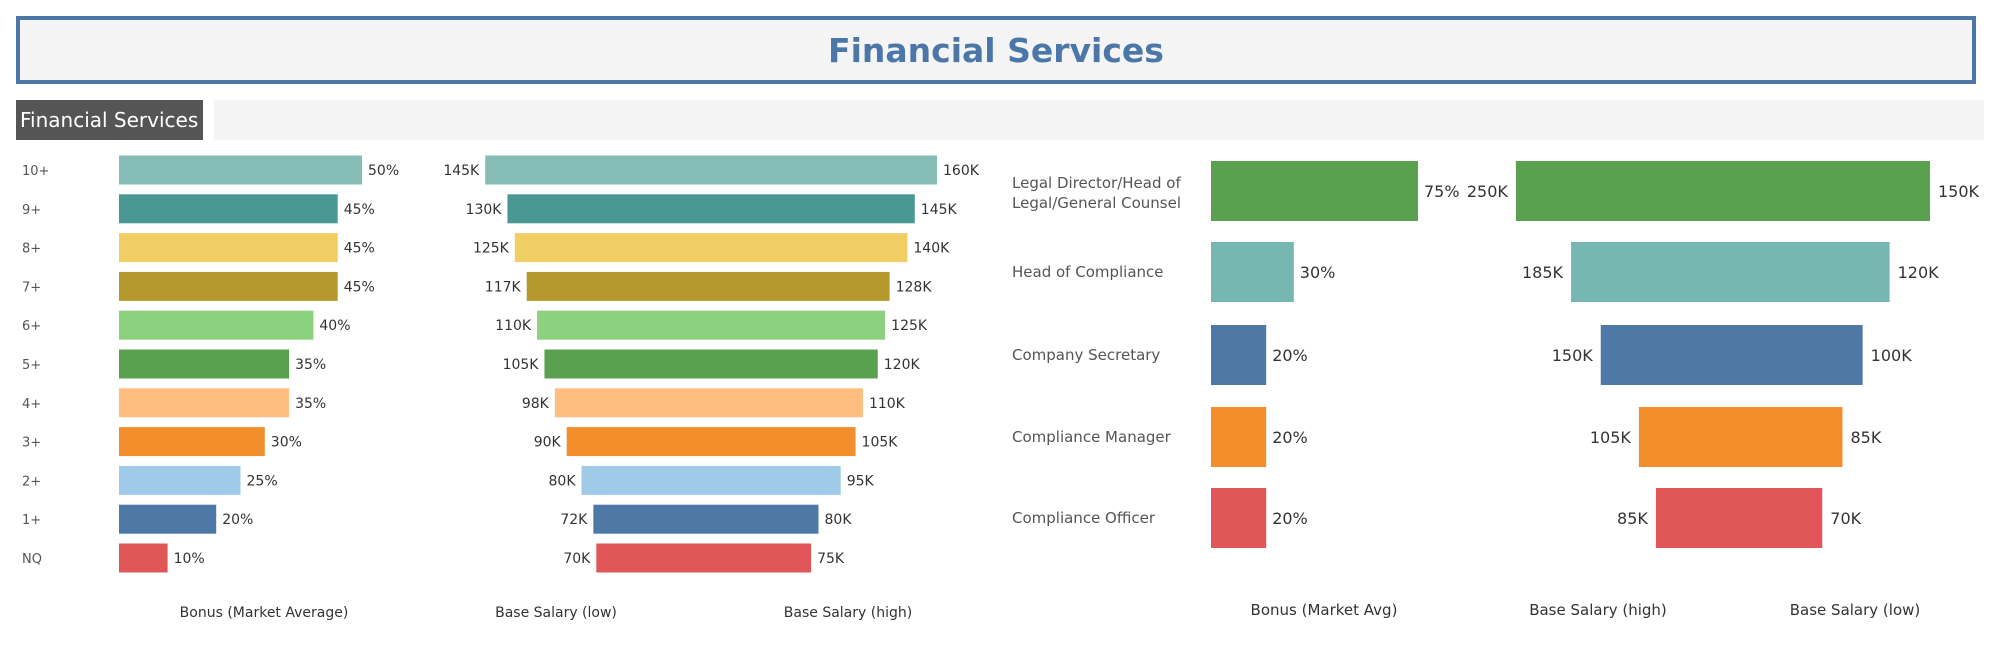 This screenshot has height=645, width=2000. I want to click on role-salary-high-label: 185K, so click(1543, 272).